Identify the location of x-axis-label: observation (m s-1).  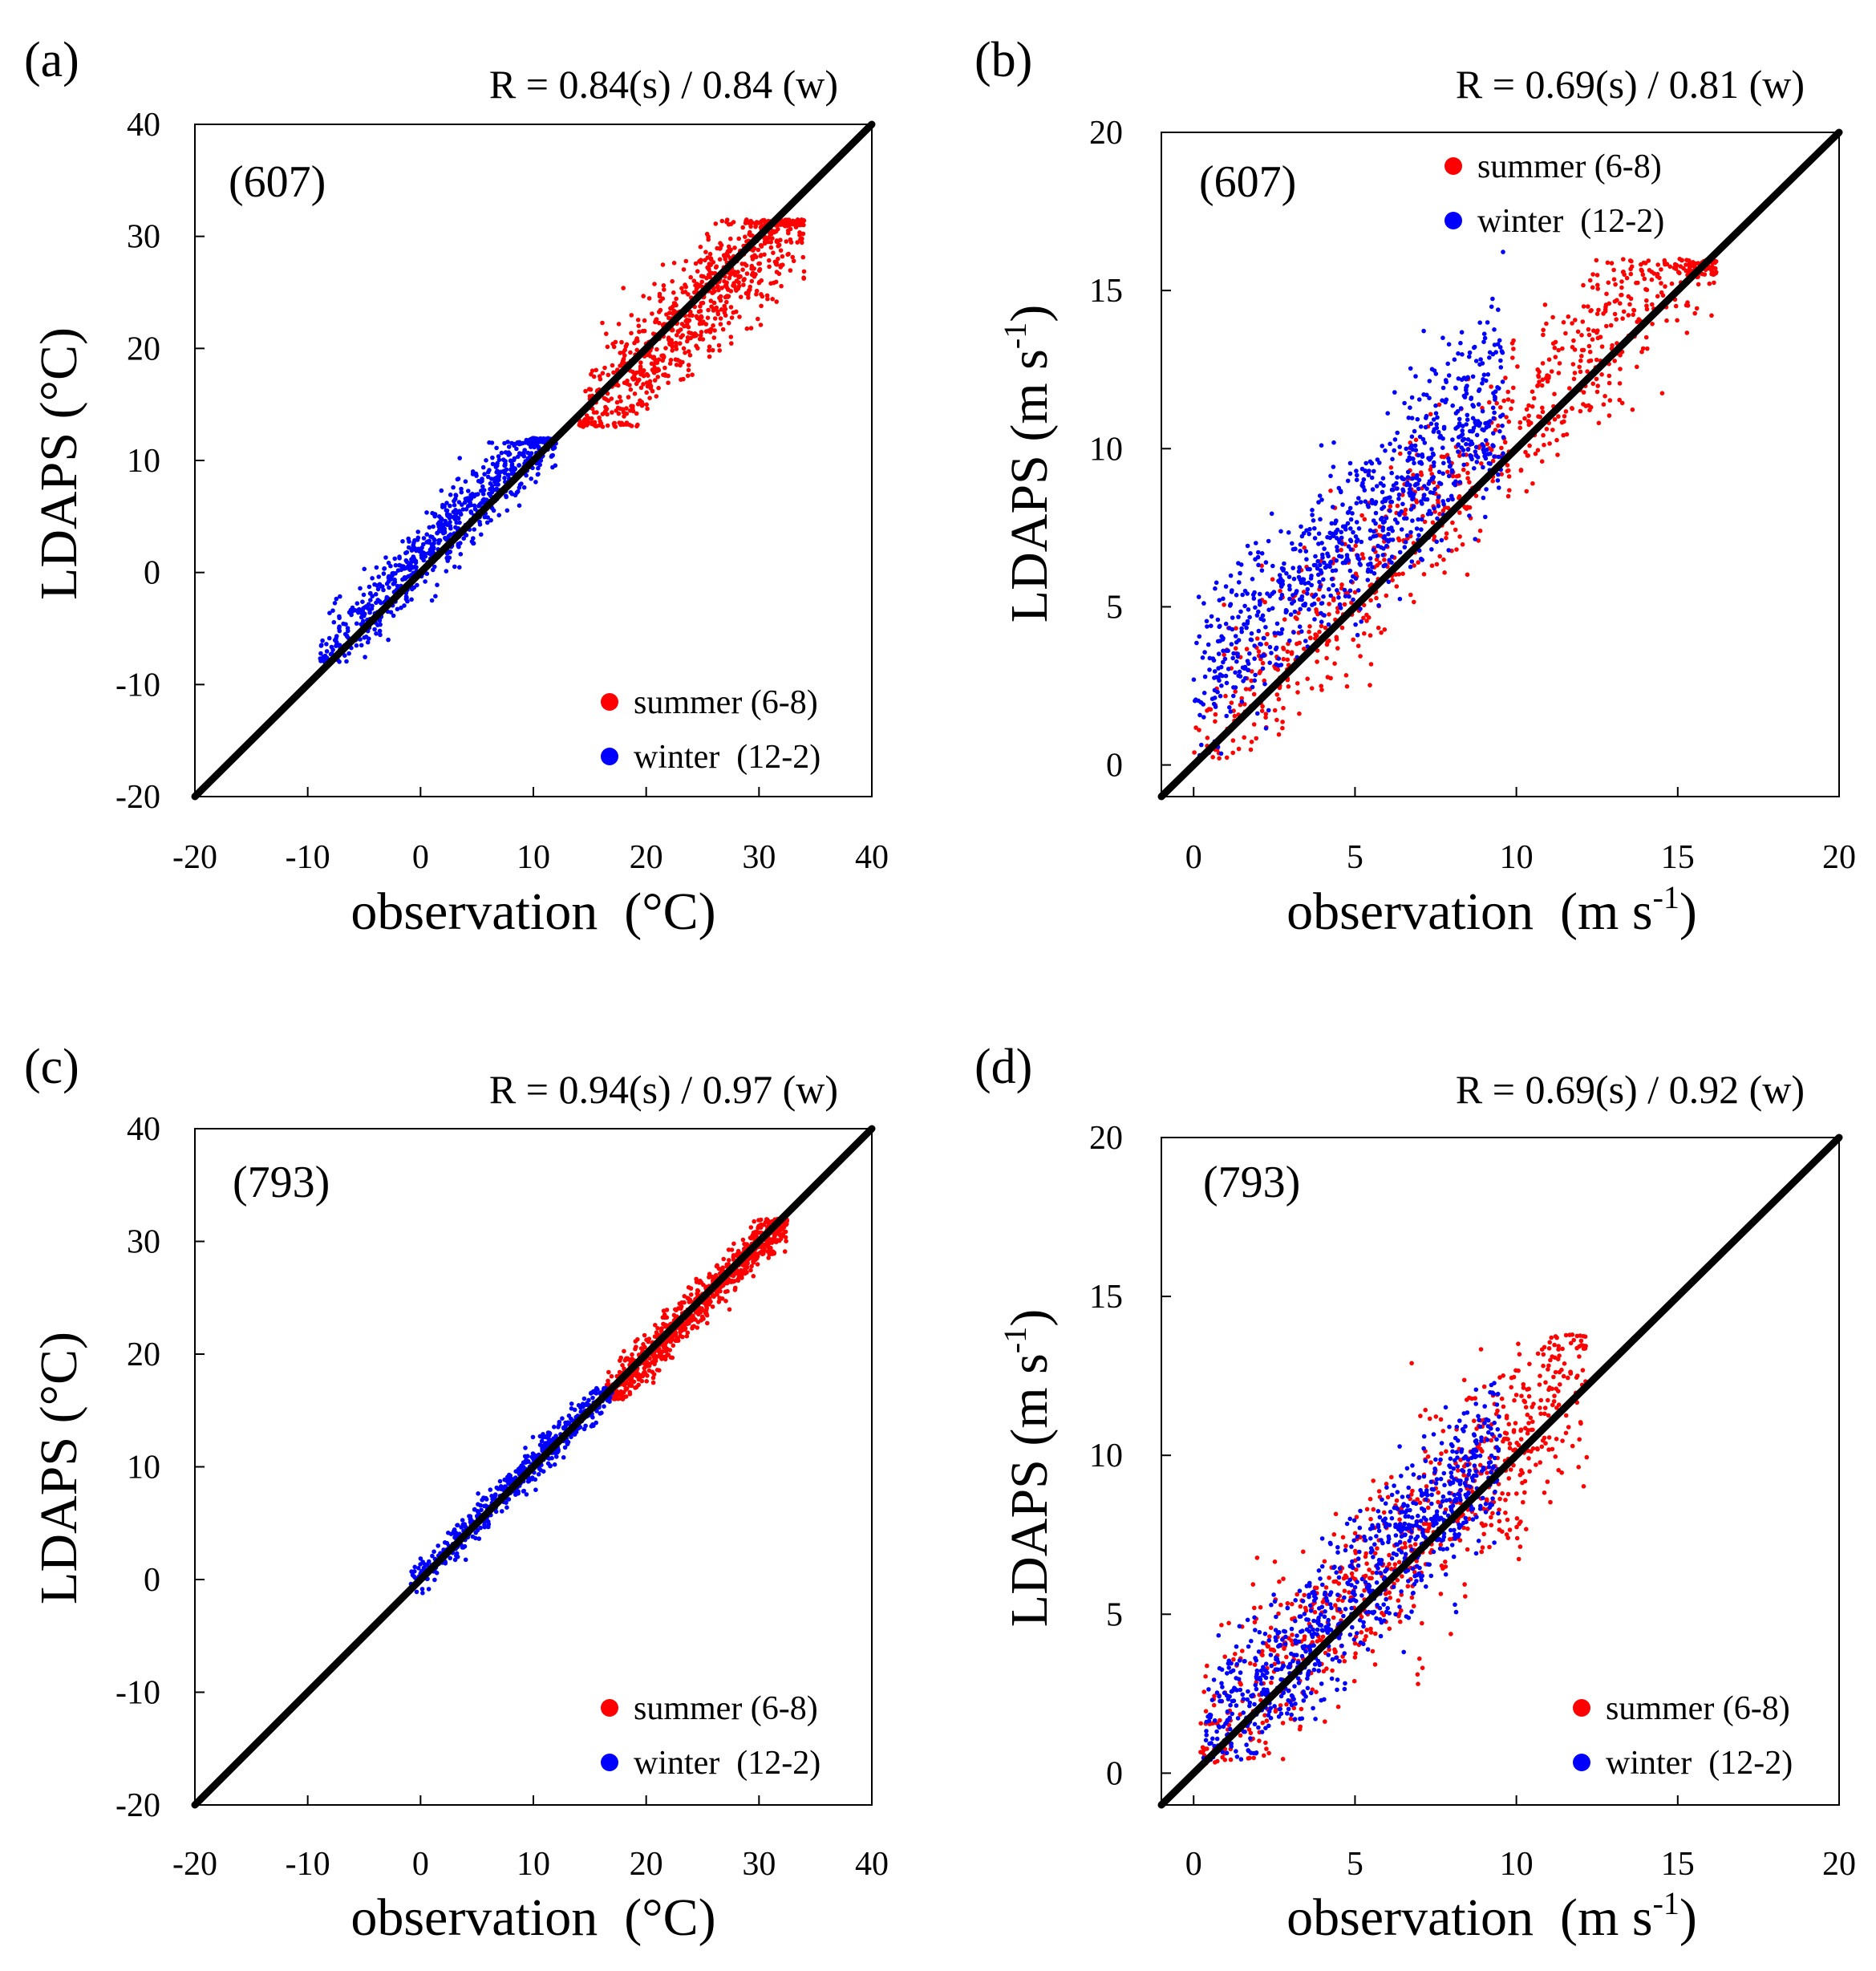
(1491, 910).